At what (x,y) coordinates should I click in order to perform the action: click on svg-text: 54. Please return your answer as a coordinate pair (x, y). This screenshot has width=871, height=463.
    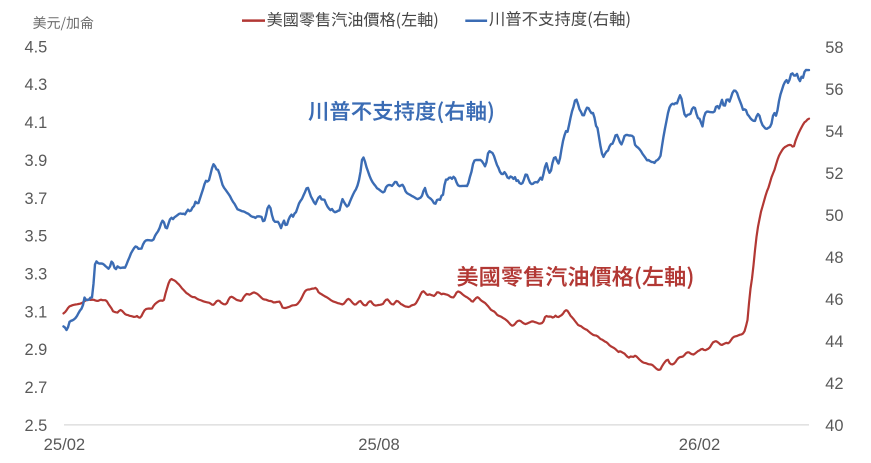
    Looking at the image, I should click on (834, 132).